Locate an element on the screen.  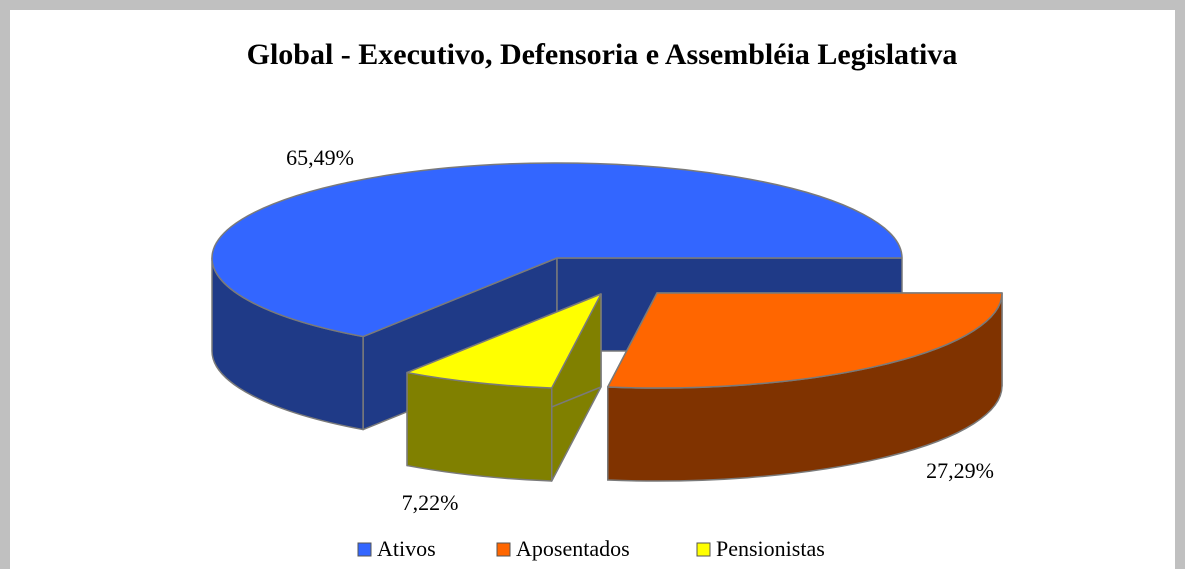
legend-label: Aposentados is located at coordinates (573, 548).